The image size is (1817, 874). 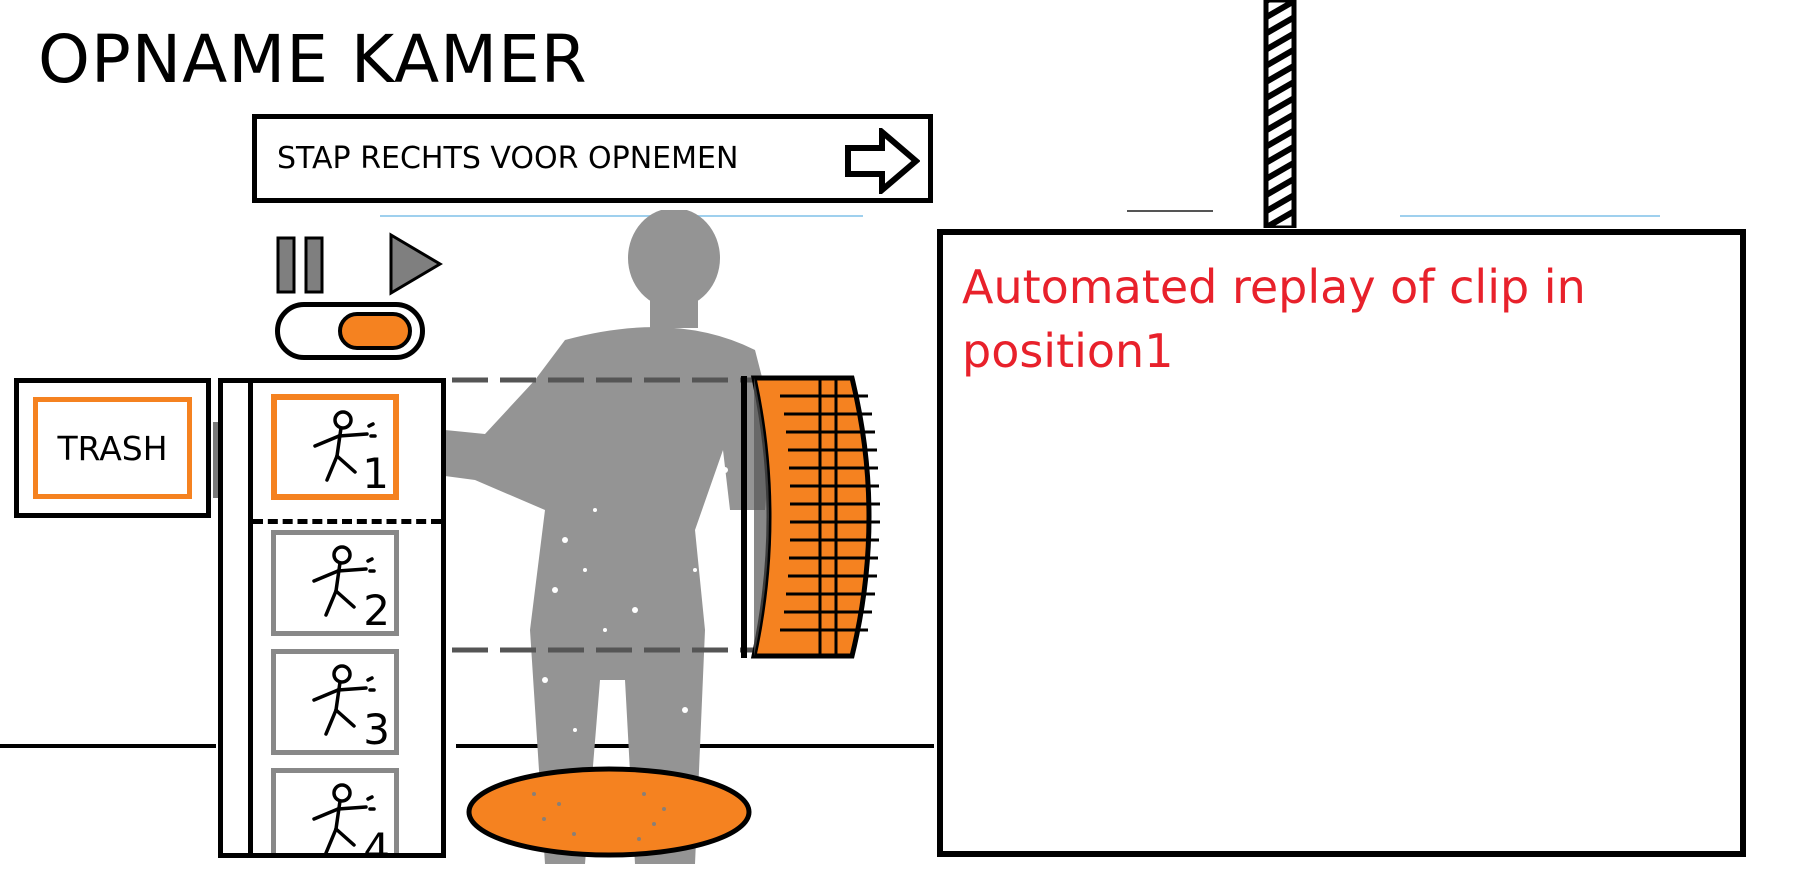 I want to click on record-drum, so click(x=815, y=517).